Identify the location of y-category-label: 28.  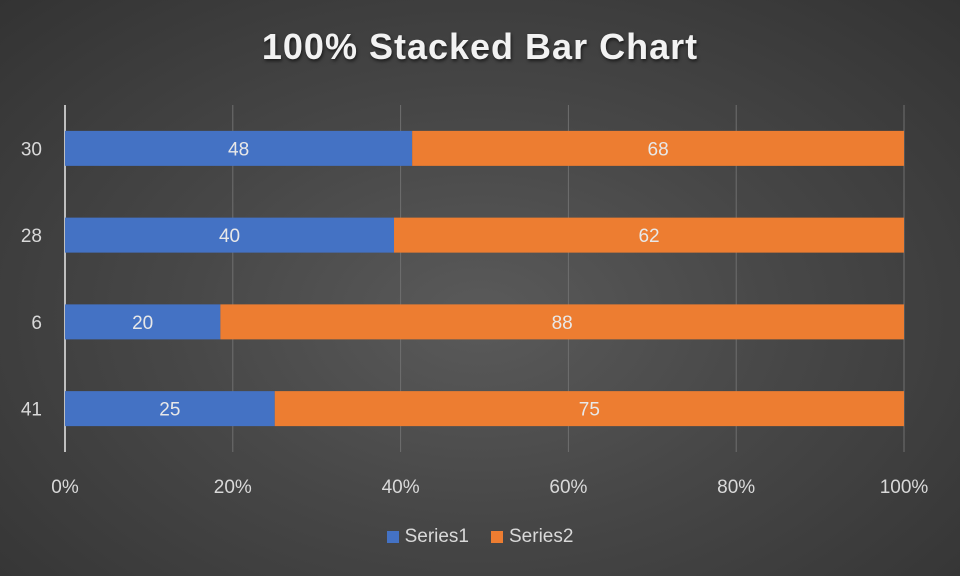
(31, 236).